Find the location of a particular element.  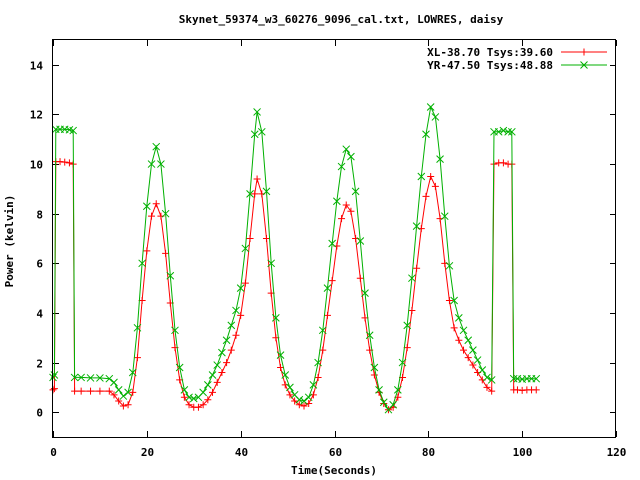

y-axis-label: Power (kelvin) is located at coordinates (9, 241).